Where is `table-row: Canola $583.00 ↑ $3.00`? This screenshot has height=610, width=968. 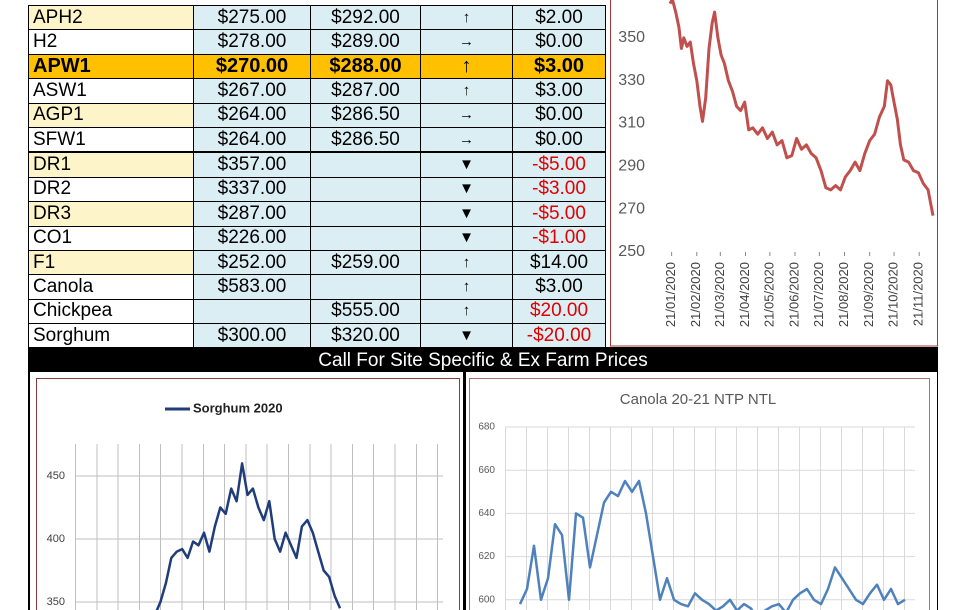
table-row: Canola $583.00 ↑ $3.00 is located at coordinates (317, 287).